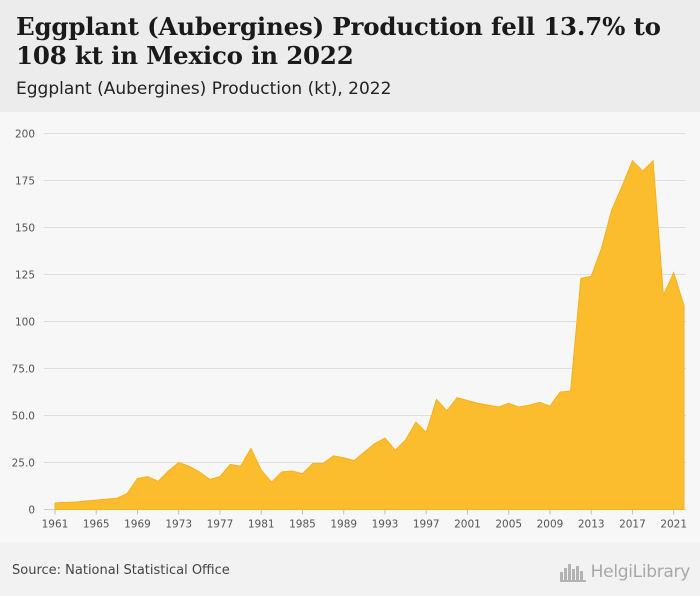 The width and height of the screenshot is (700, 596). Describe the element at coordinates (23, 417) in the screenshot. I see `y-tick-label: 50.0` at that location.